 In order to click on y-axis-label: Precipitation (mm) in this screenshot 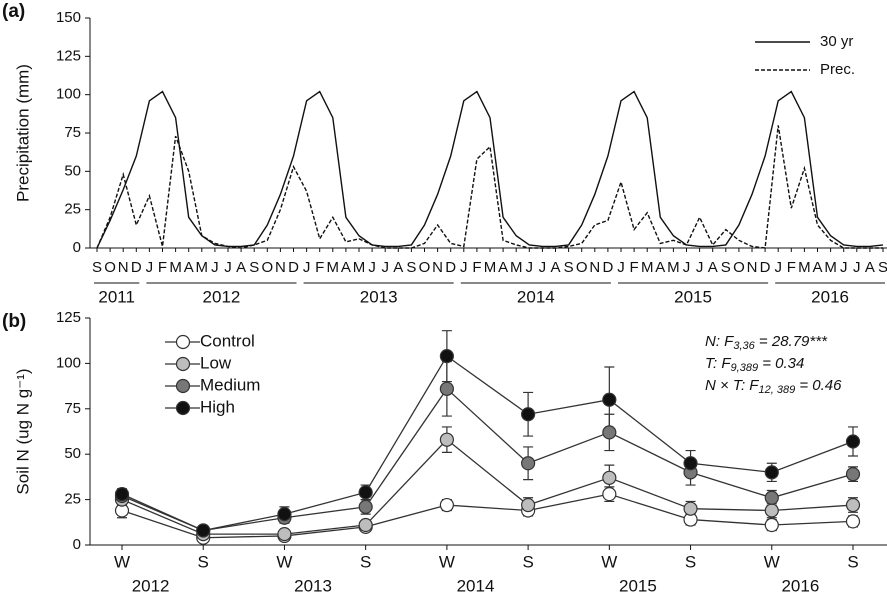, I will do `click(22, 133)`.